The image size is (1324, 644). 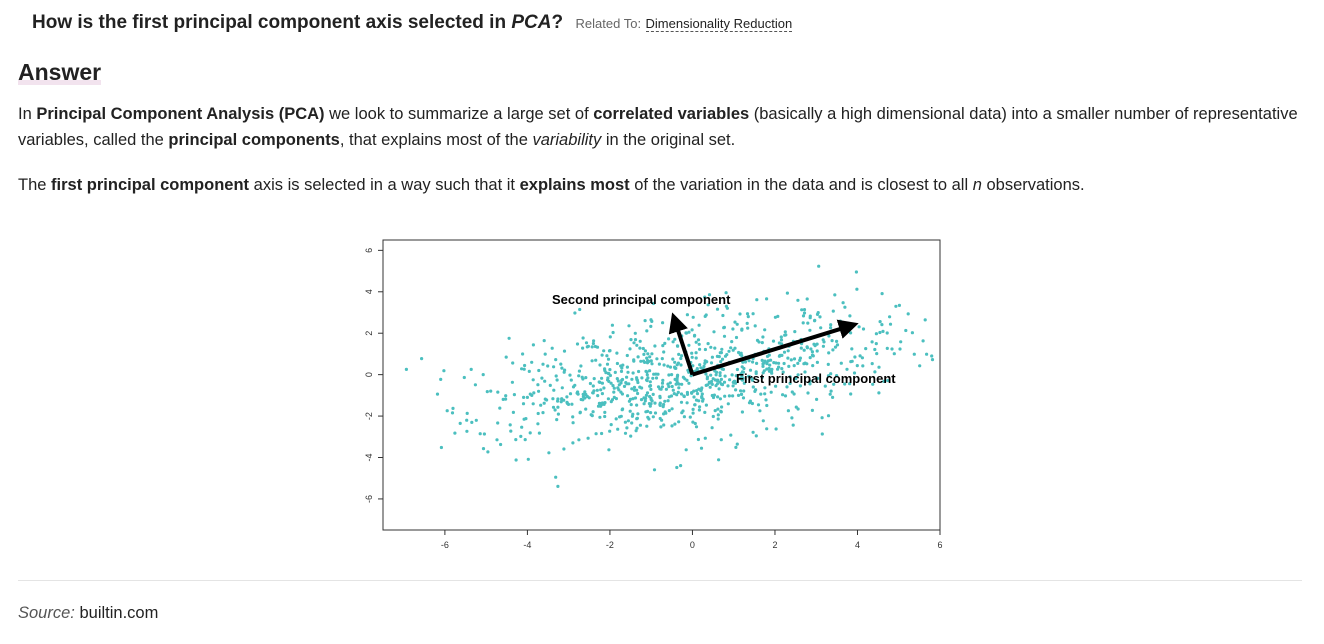 What do you see at coordinates (719, 24) in the screenshot?
I see `related-topic-link: Dimensionality Reduction` at bounding box center [719, 24].